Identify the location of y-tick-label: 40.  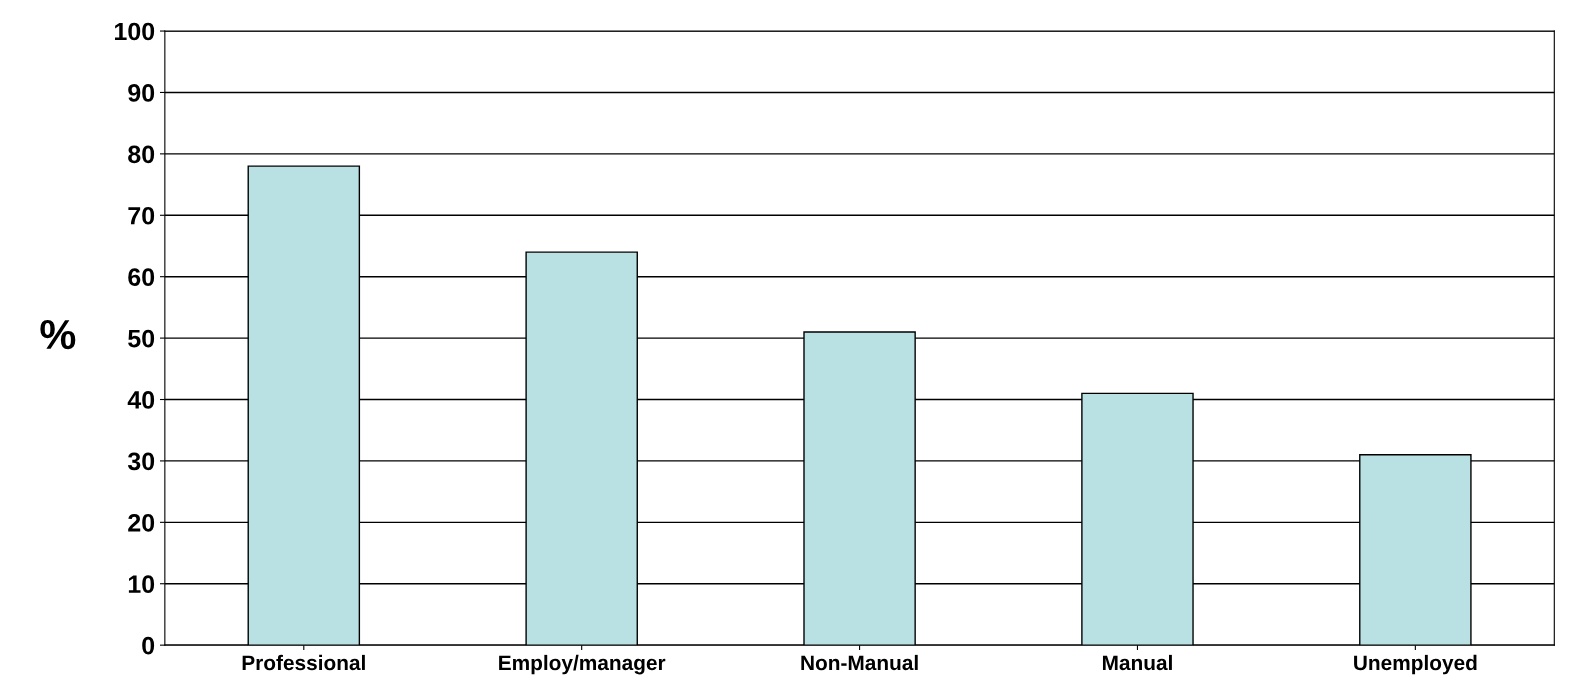
(141, 400).